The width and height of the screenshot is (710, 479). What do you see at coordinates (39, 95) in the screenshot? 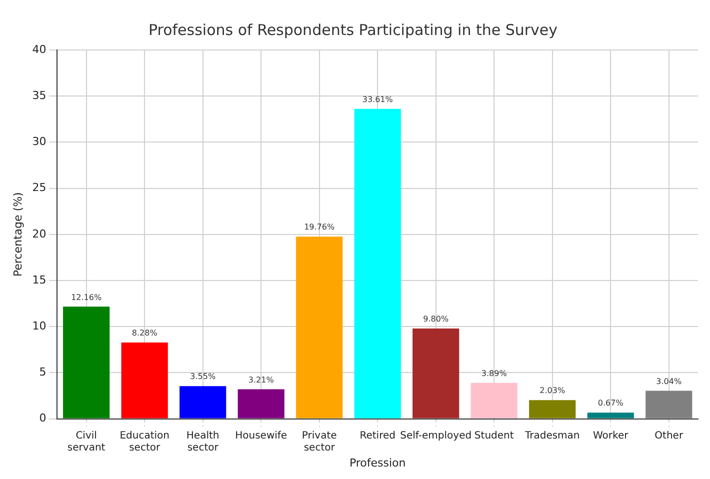
I see `y-tick-label: 35` at bounding box center [39, 95].